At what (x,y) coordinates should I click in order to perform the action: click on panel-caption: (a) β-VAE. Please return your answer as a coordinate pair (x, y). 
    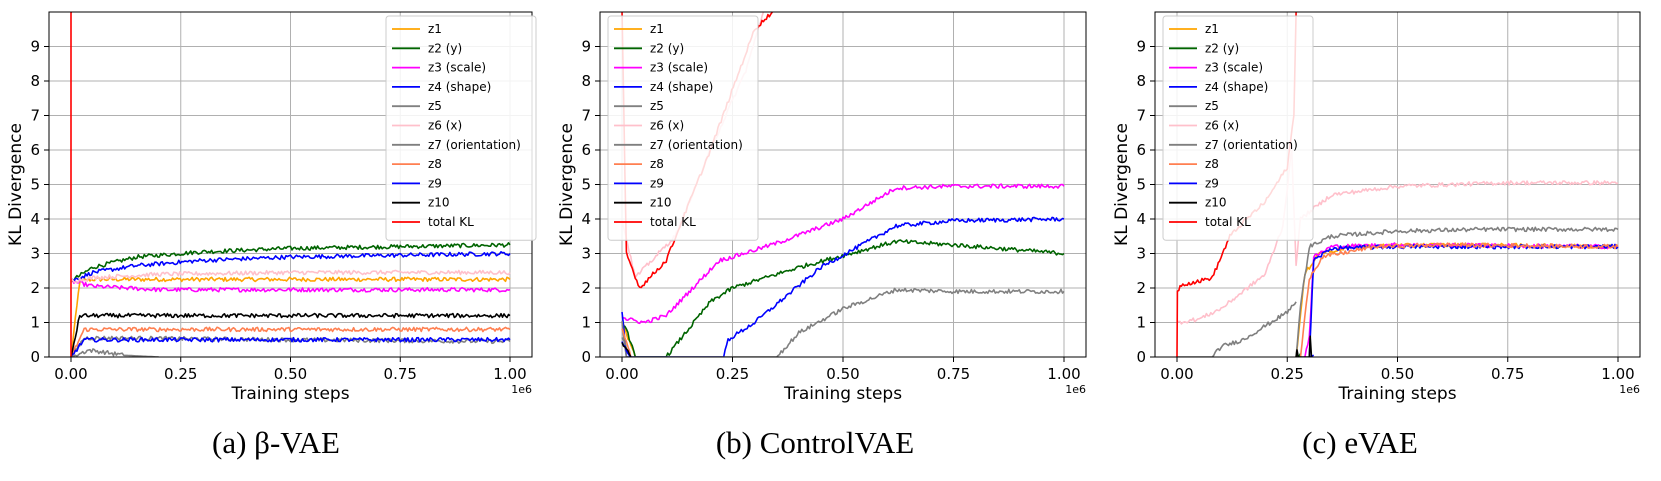
    Looking at the image, I should click on (276, 442).